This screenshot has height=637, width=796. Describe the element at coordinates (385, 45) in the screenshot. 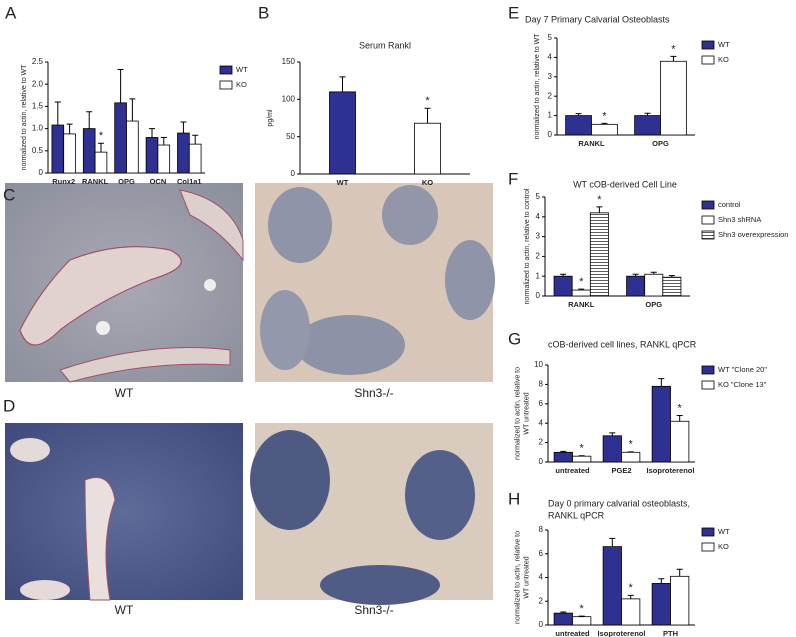

I see `chart-title: Serum Rankl` at that location.